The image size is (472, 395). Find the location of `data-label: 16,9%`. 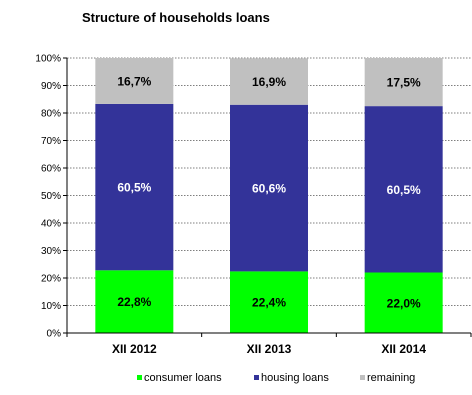

data-label: 16,9% is located at coordinates (269, 82).